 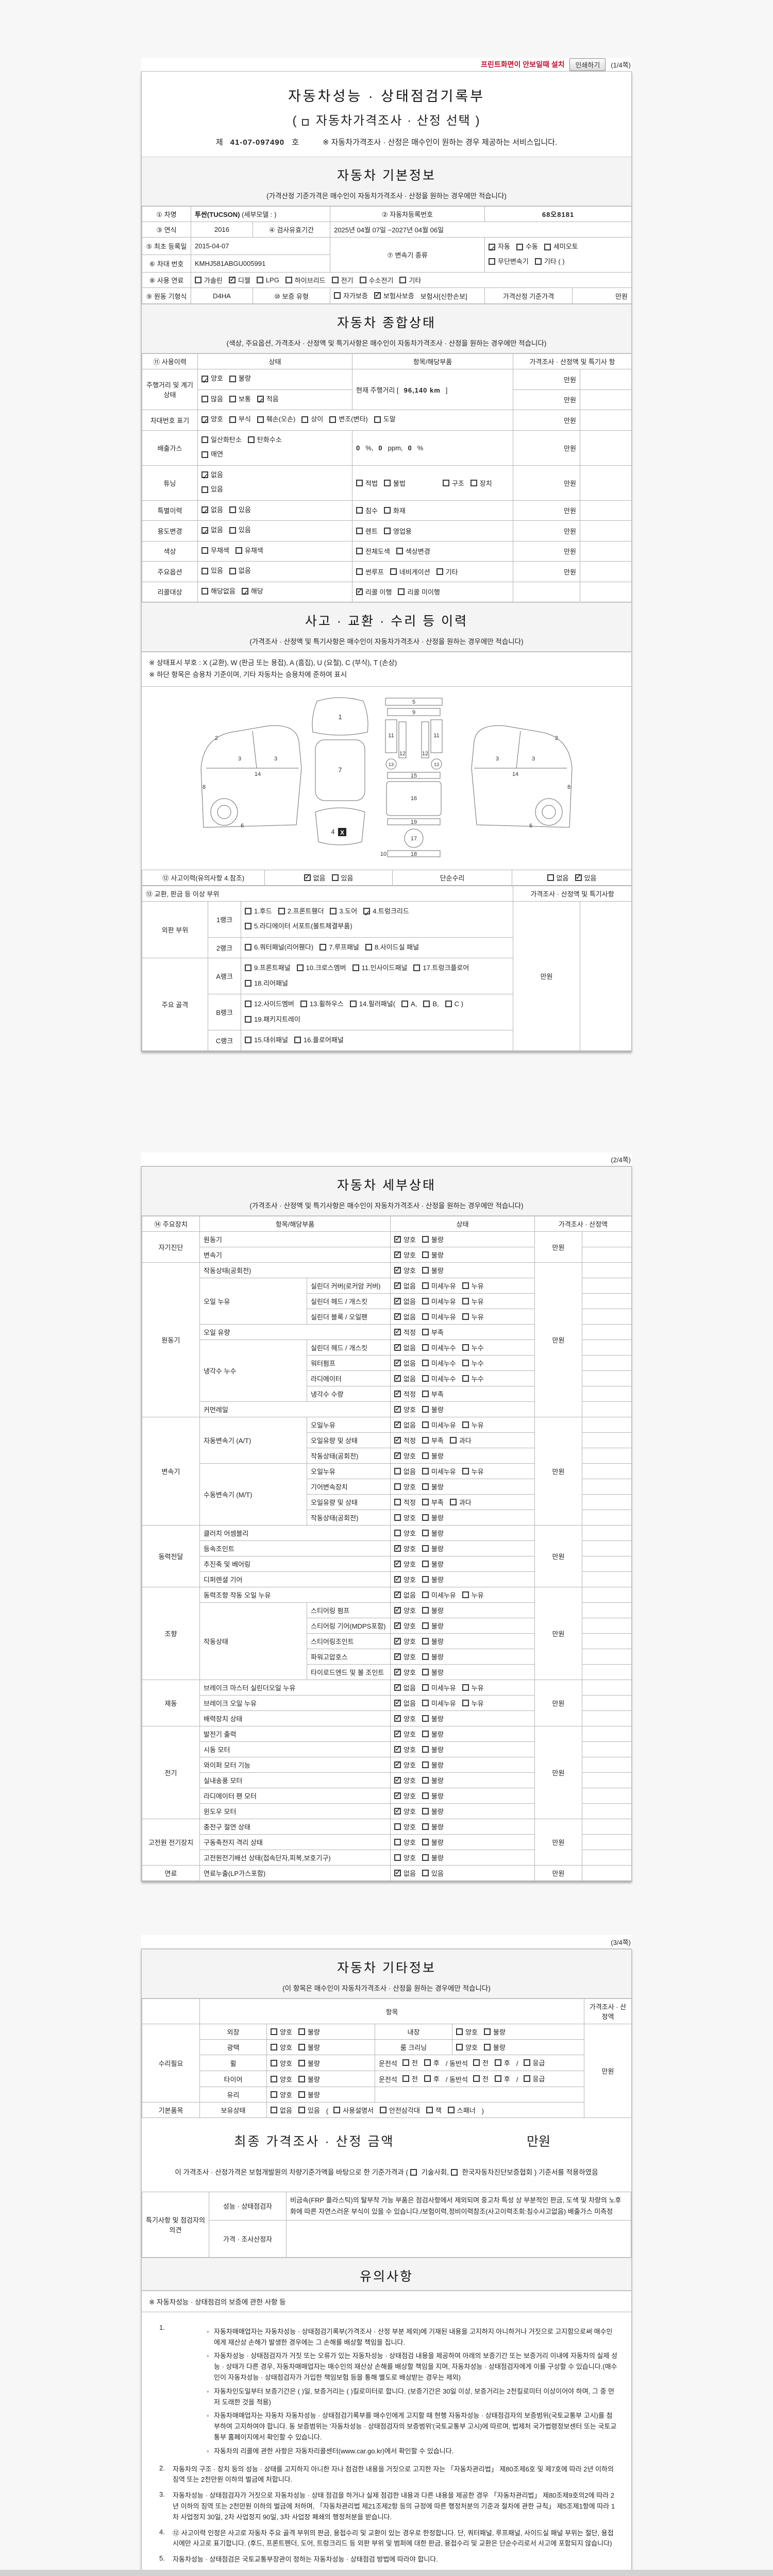 I want to click on checkbox-option: 무채색, so click(x=215, y=550).